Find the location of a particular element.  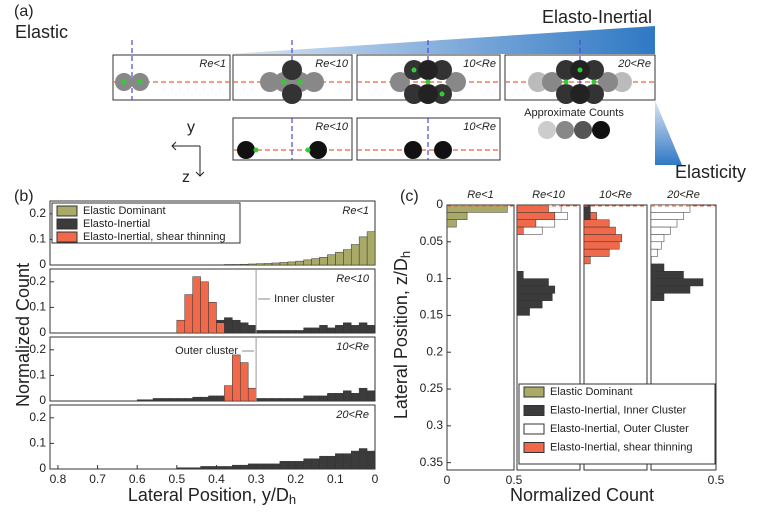

c-y-label-sub: h is located at coordinates (405, 254).